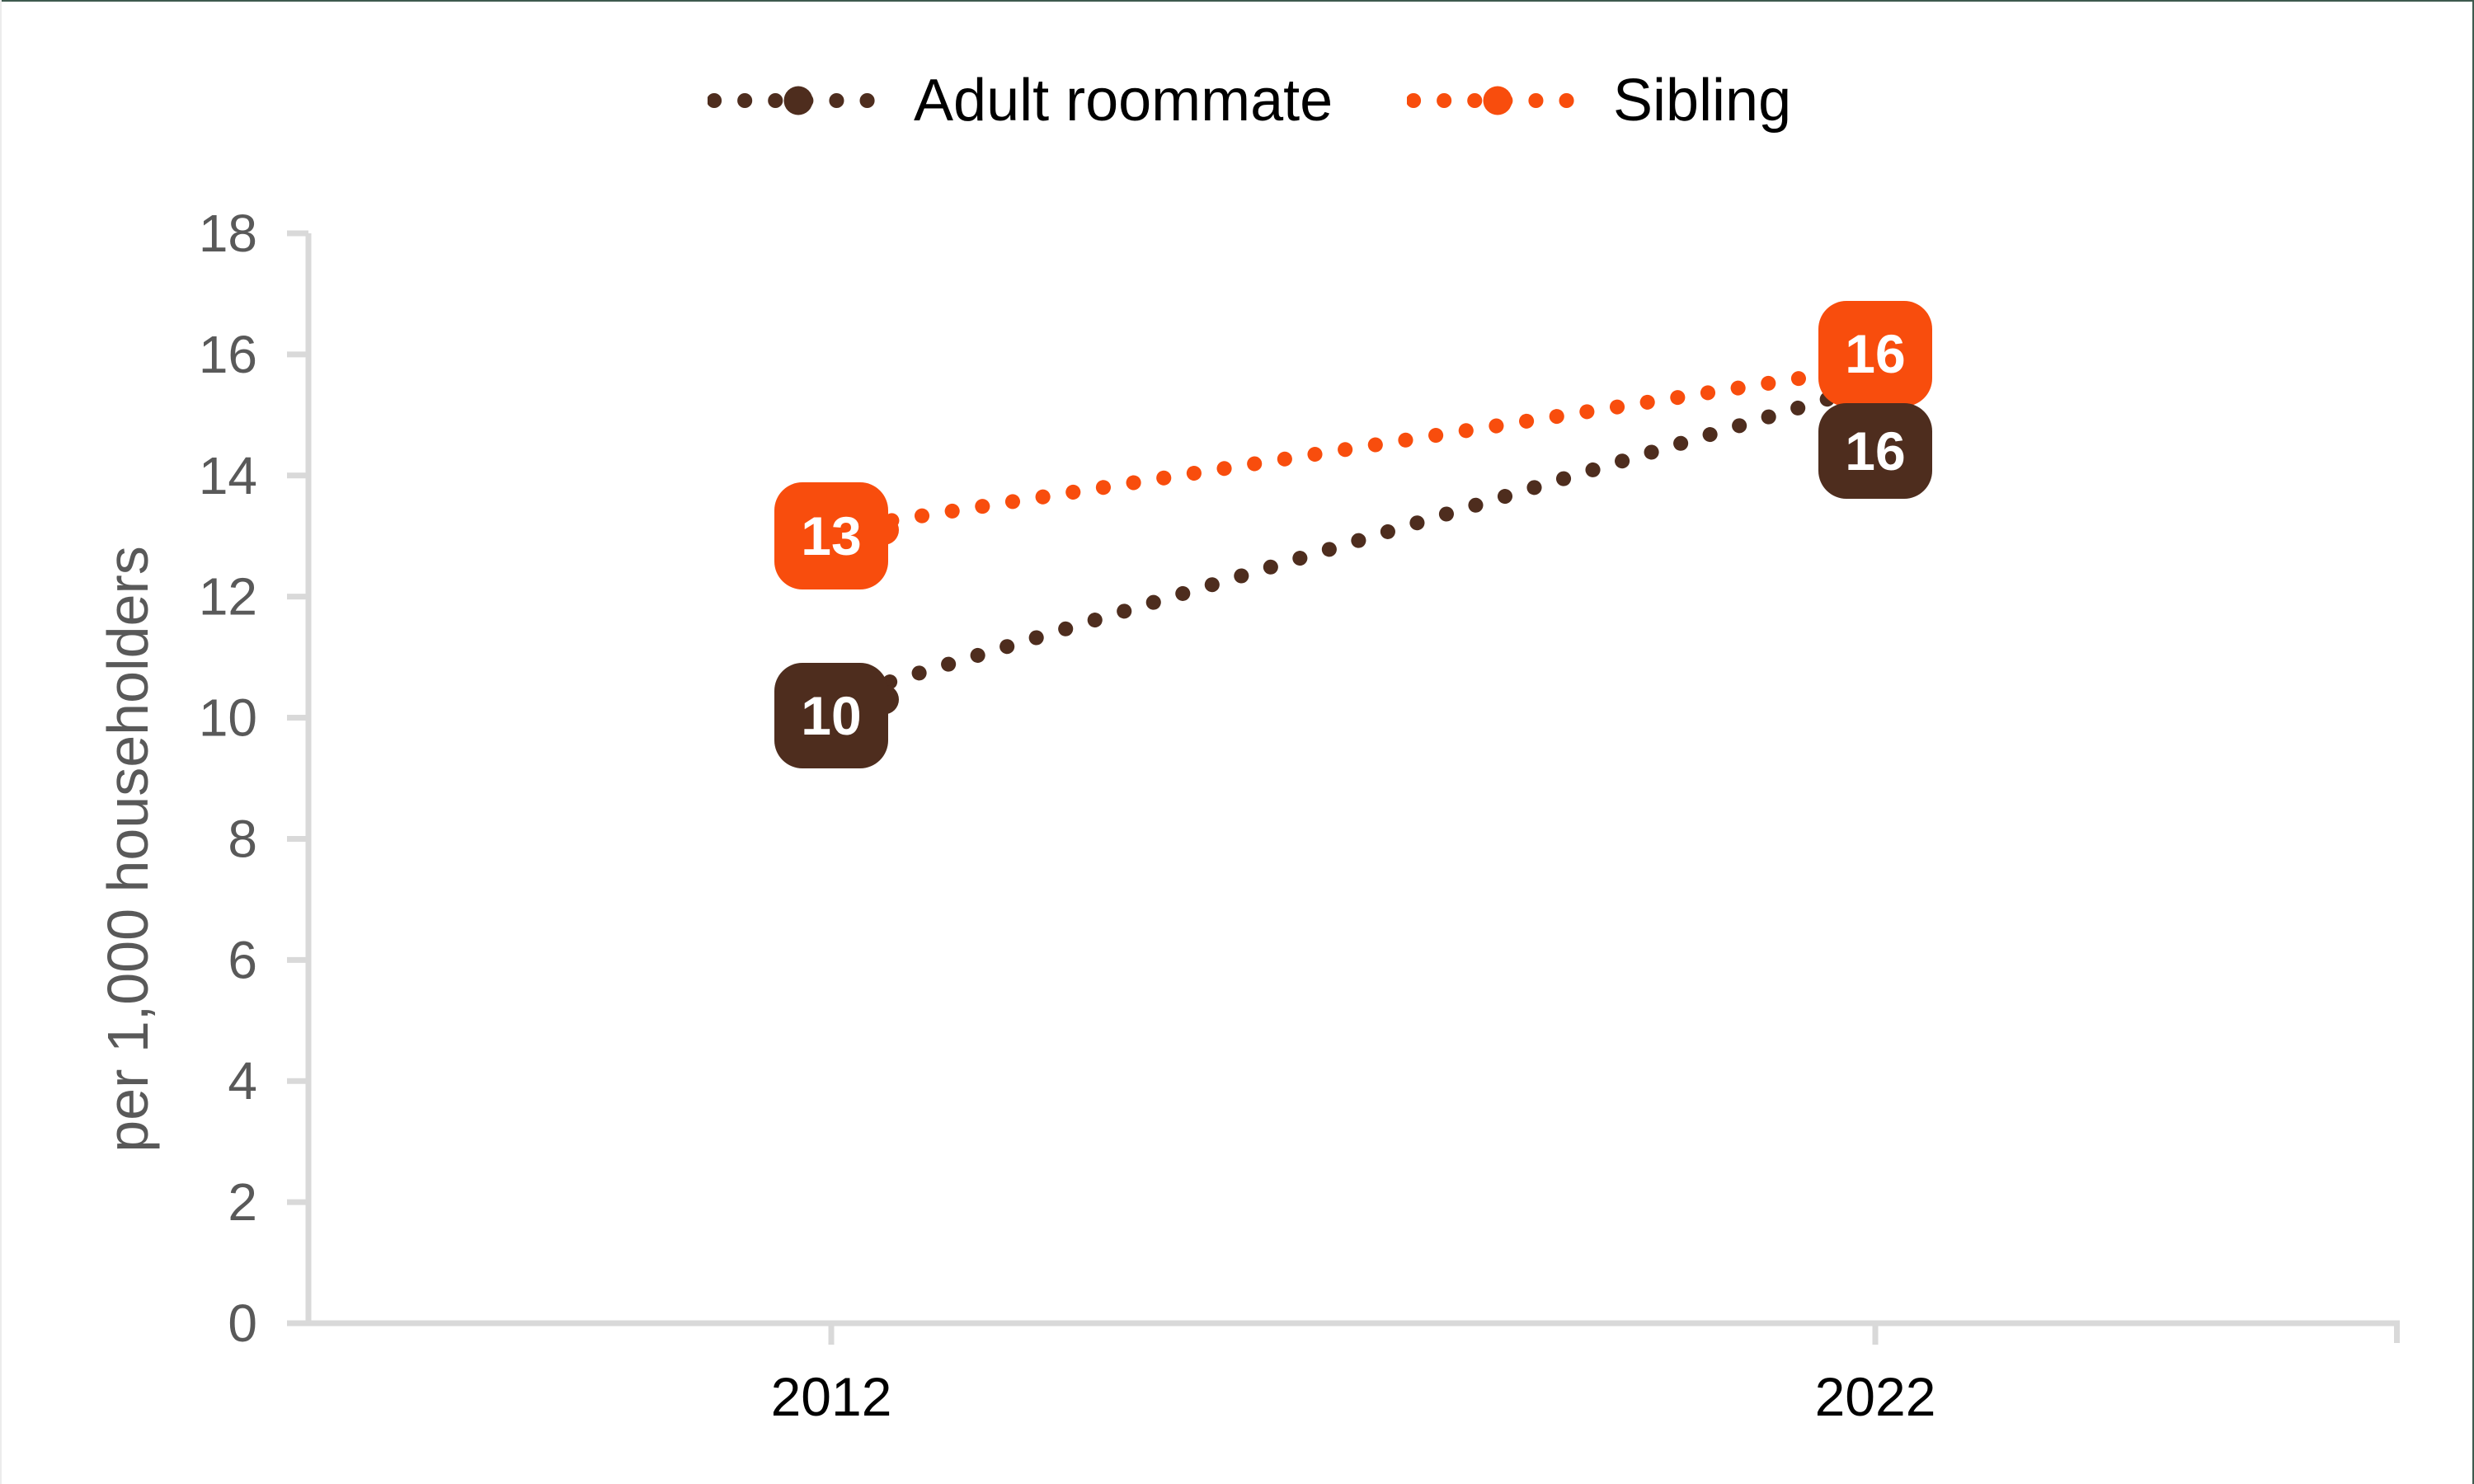  I want to click on y-tick-label: 18, so click(228, 233).